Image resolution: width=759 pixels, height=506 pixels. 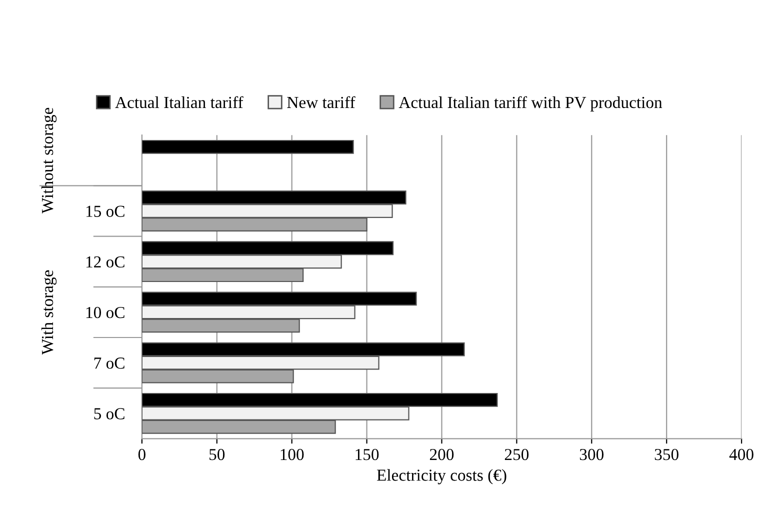 What do you see at coordinates (516, 454) in the screenshot?
I see `x-tick-label: 250` at bounding box center [516, 454].